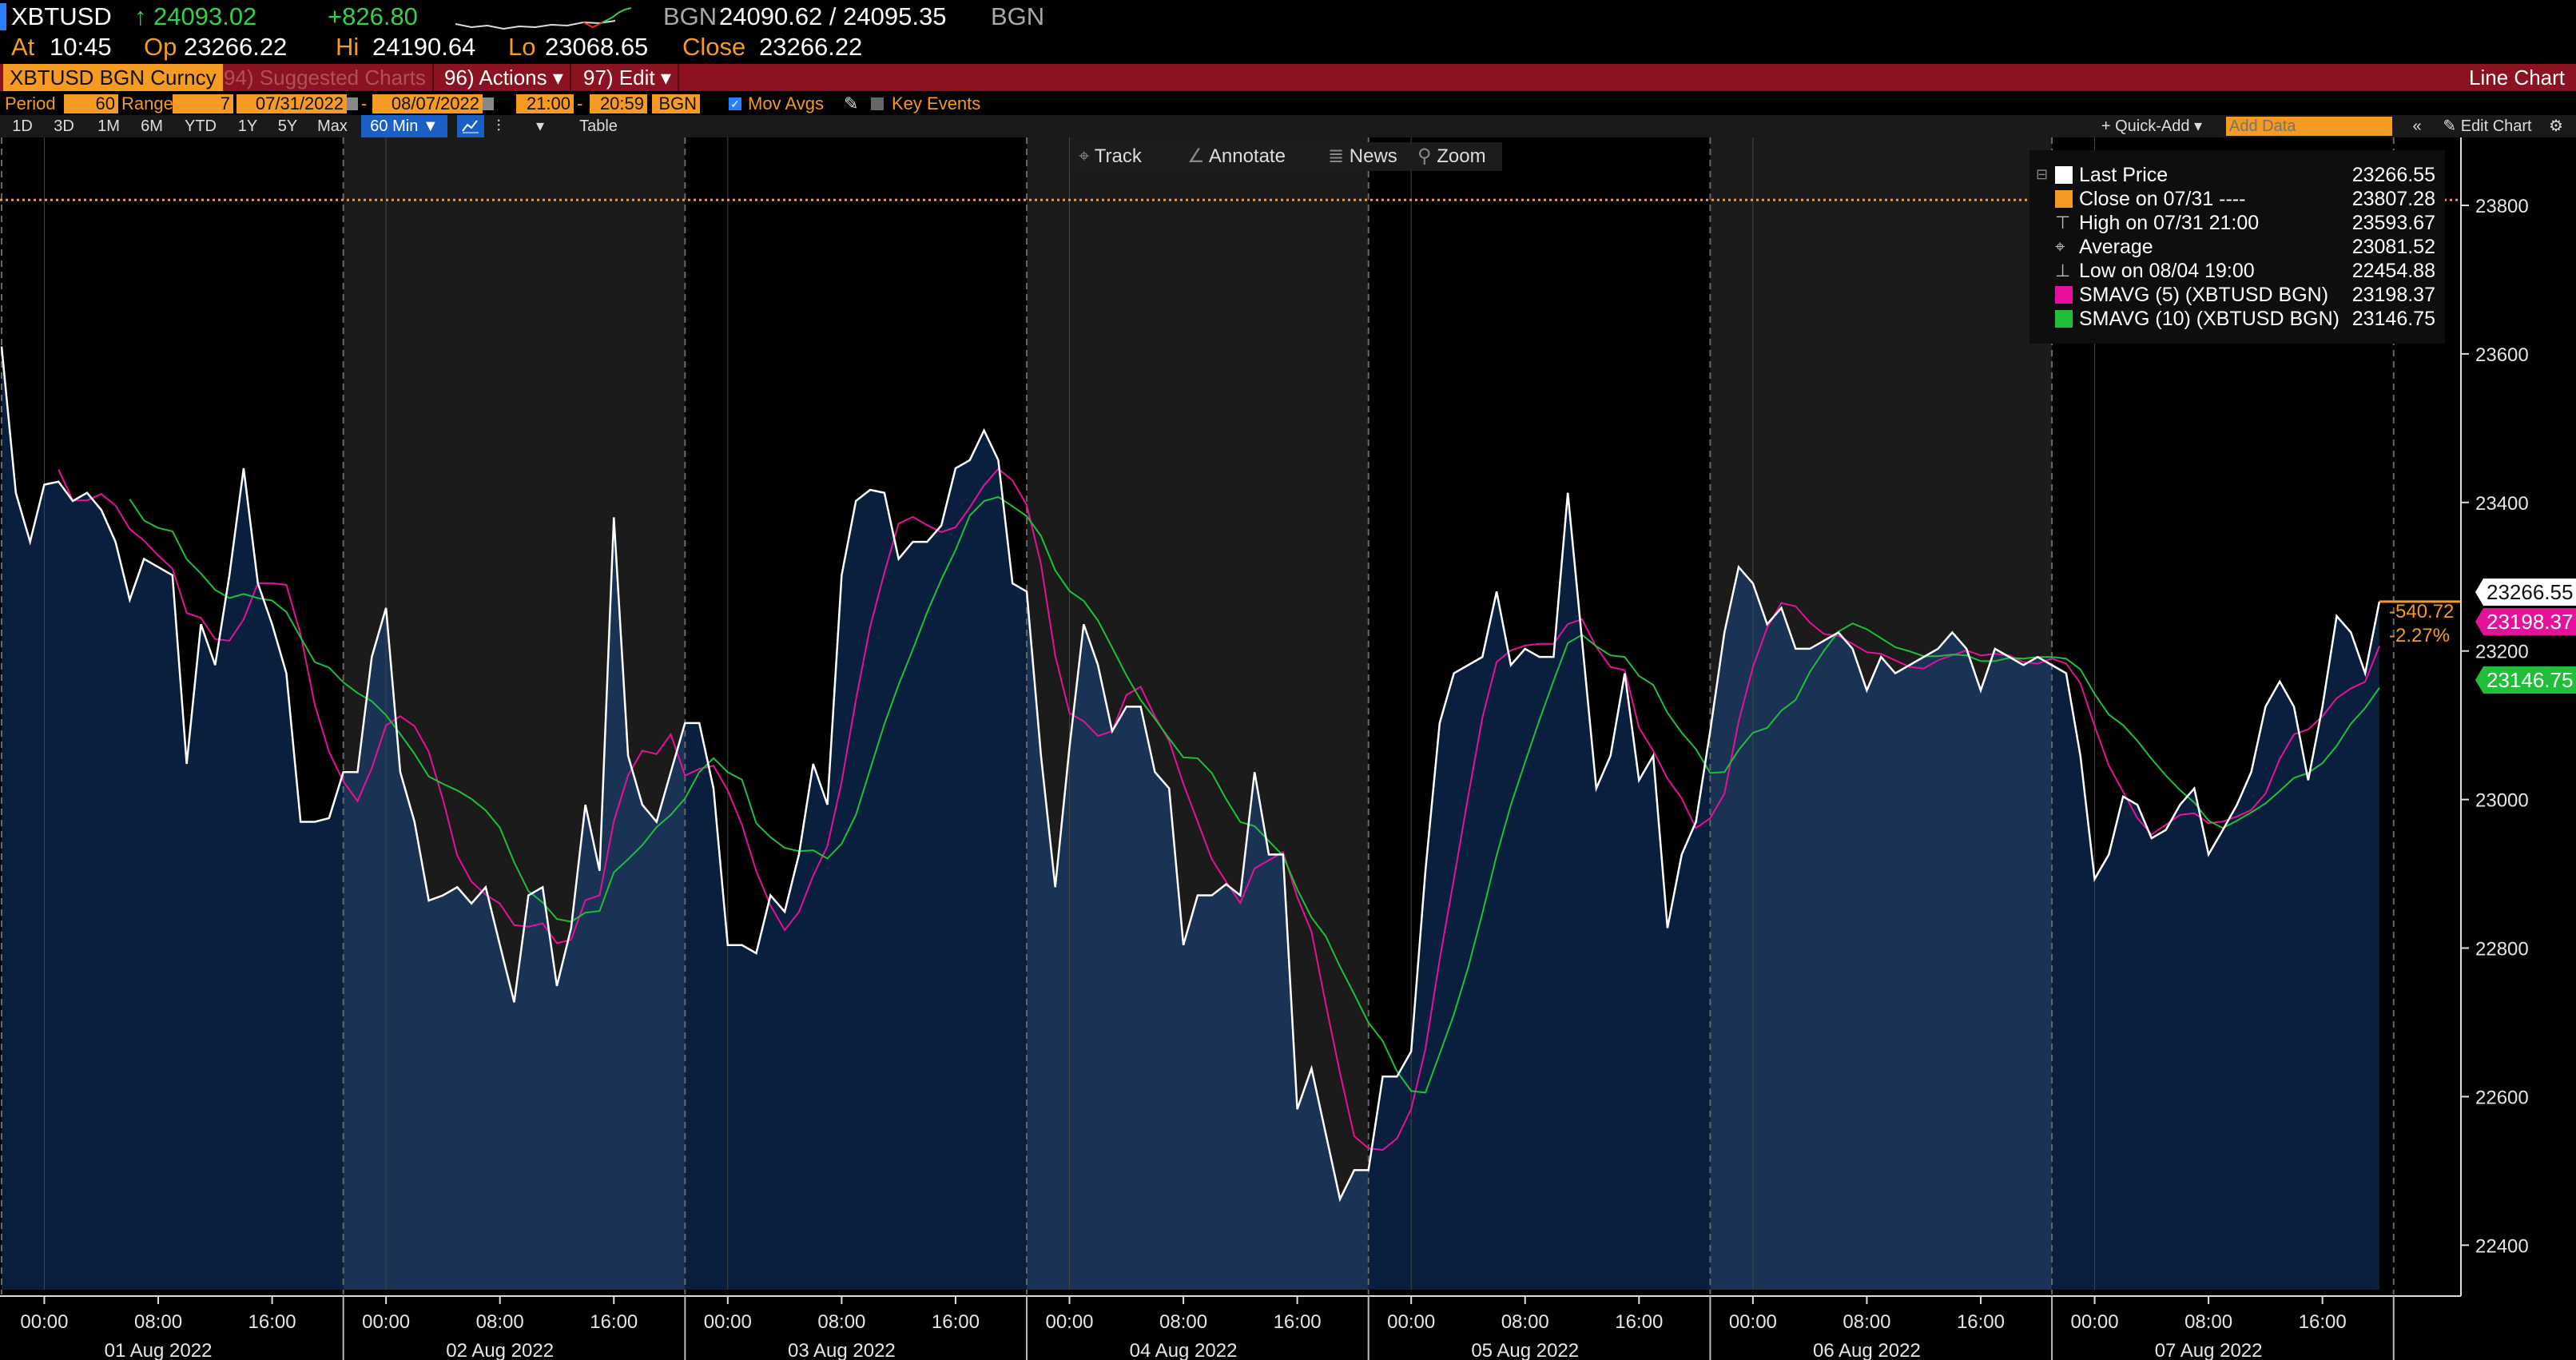  I want to click on candlestick-icon: ⫶, so click(498, 126).